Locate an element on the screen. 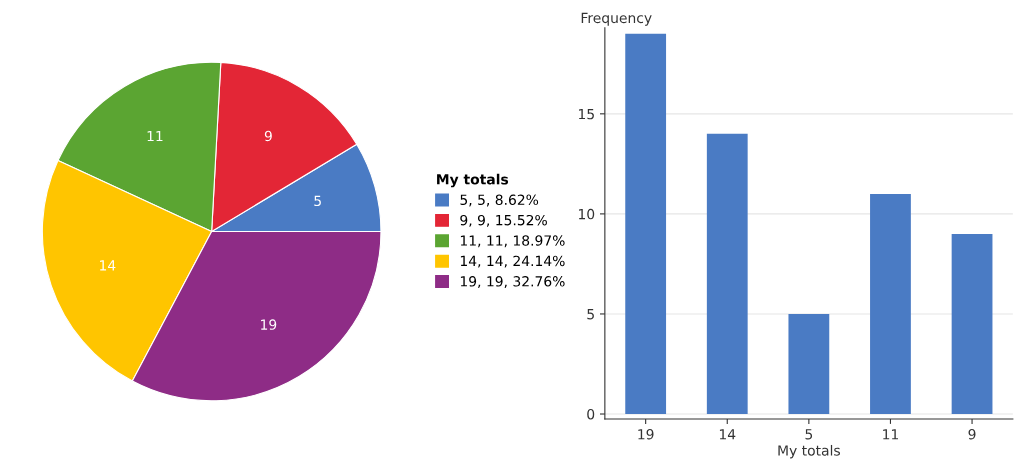  y-axis-title: Frequency is located at coordinates (616, 19).